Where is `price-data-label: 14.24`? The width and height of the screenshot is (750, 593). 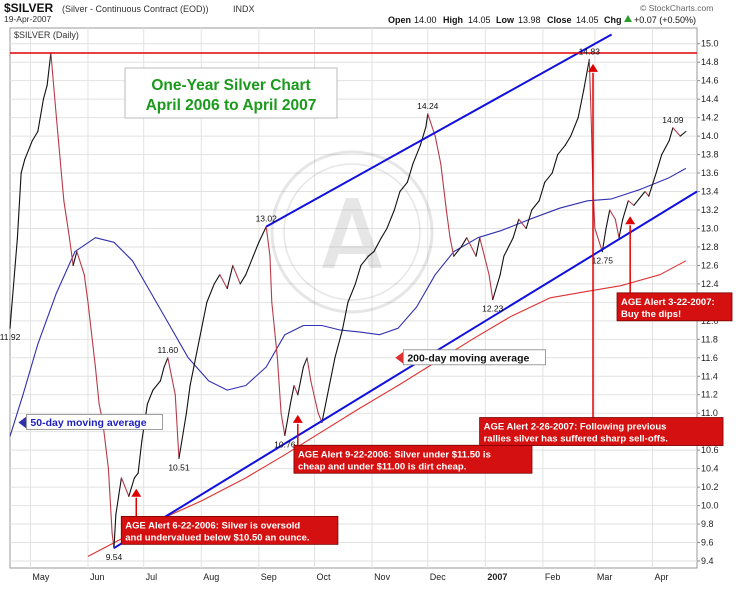
price-data-label: 14.24 is located at coordinates (428, 106).